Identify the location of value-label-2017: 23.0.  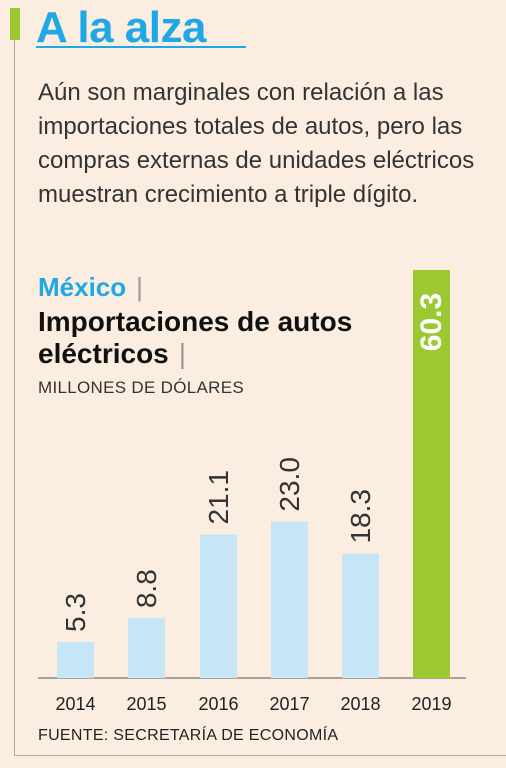
(289, 484).